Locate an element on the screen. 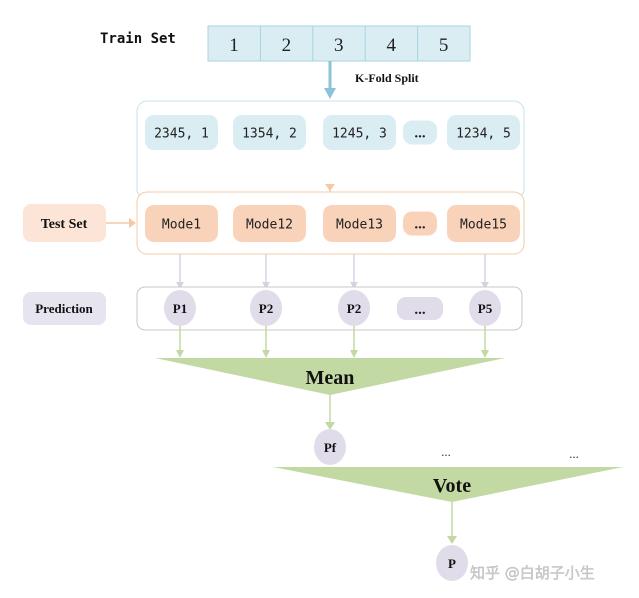  k-fold-split-label: K-Fold Split is located at coordinates (387, 78).